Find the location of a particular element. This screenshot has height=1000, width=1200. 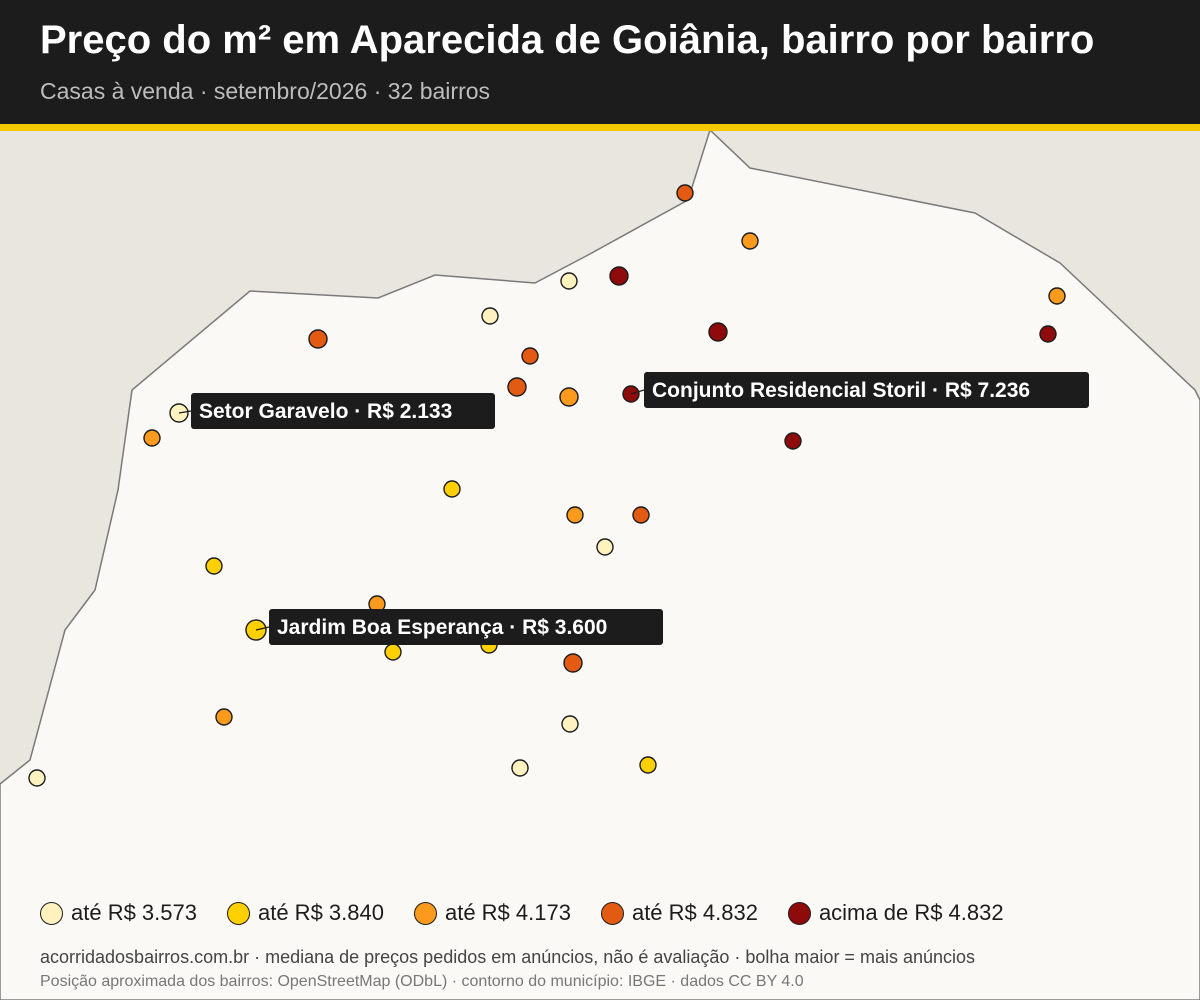

legend-item: até R$ 4.832 is located at coordinates (679, 913).